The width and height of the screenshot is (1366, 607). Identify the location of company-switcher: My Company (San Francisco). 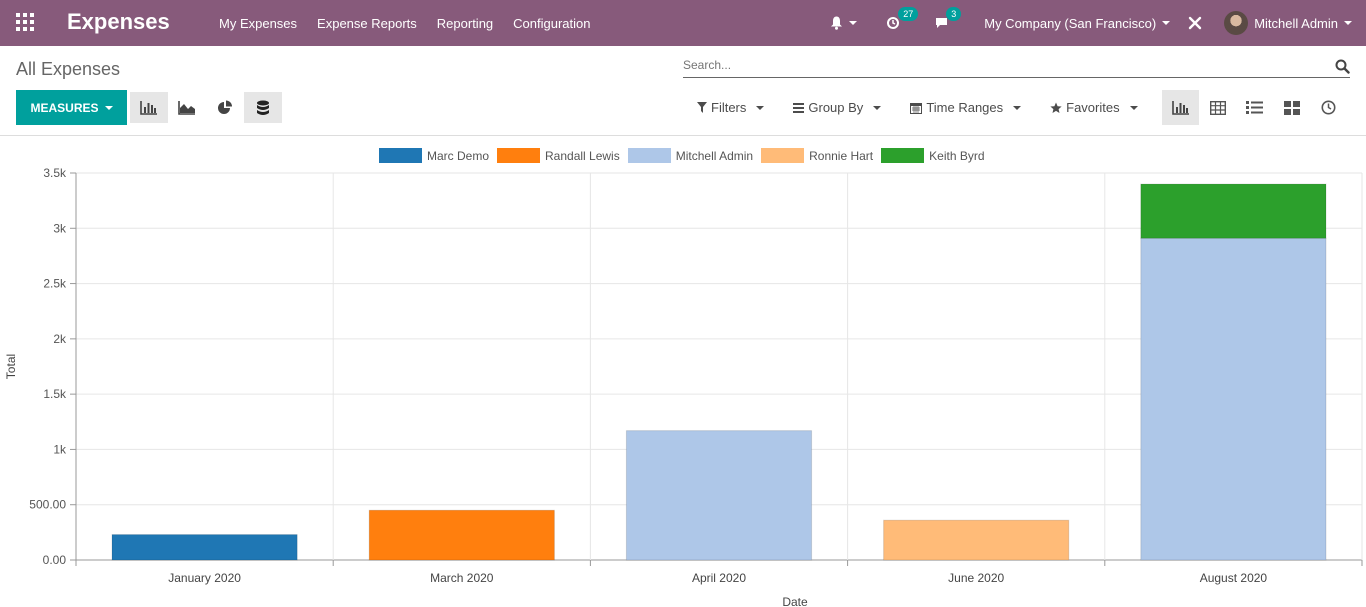
(1077, 23).